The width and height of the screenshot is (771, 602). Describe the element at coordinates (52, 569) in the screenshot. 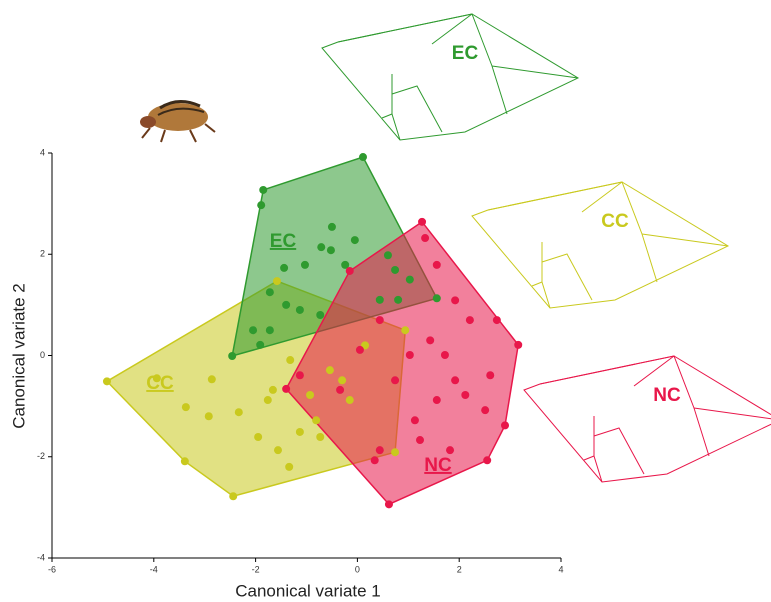

I see `x-tick-label: -6` at that location.